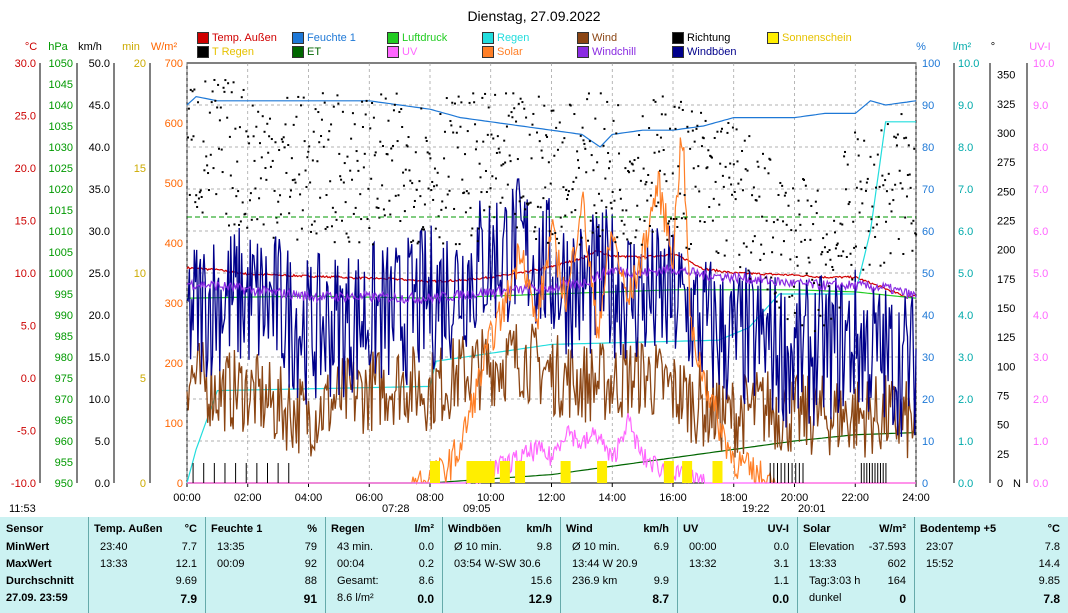 The image size is (1068, 613). What do you see at coordinates (425, 38) in the screenshot?
I see `legend-label: Luftdruck` at bounding box center [425, 38].